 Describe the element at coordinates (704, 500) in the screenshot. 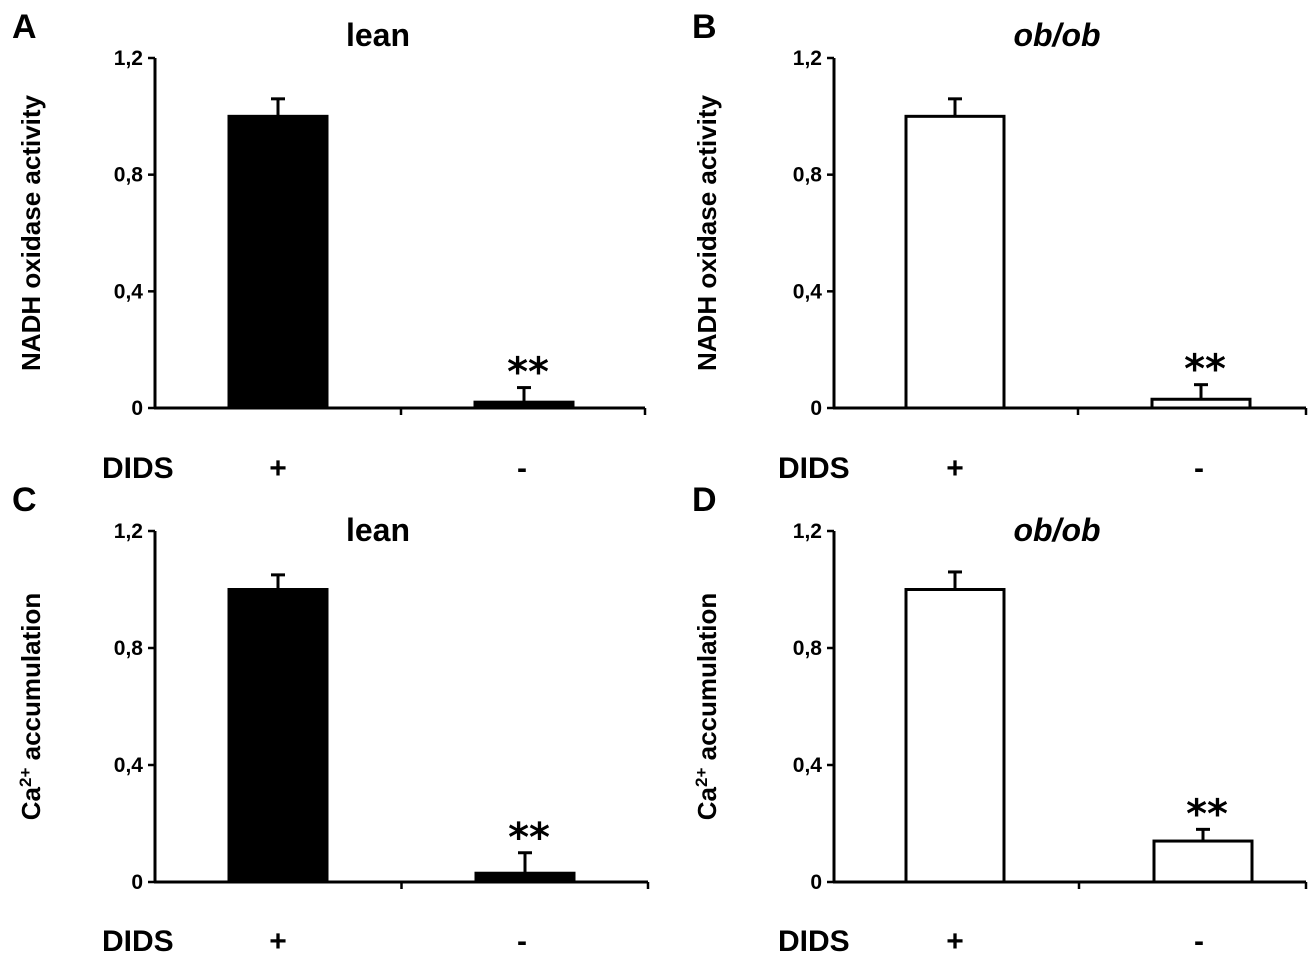

I see `panel-letter-d: D` at that location.